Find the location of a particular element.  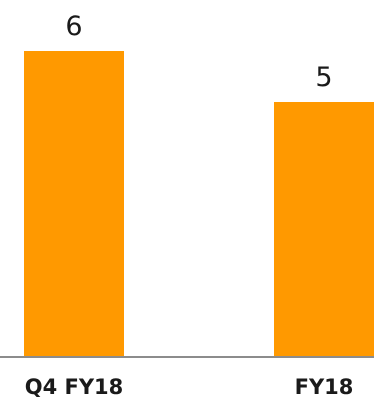

bar-value-label-0: 6 is located at coordinates (73, 26).